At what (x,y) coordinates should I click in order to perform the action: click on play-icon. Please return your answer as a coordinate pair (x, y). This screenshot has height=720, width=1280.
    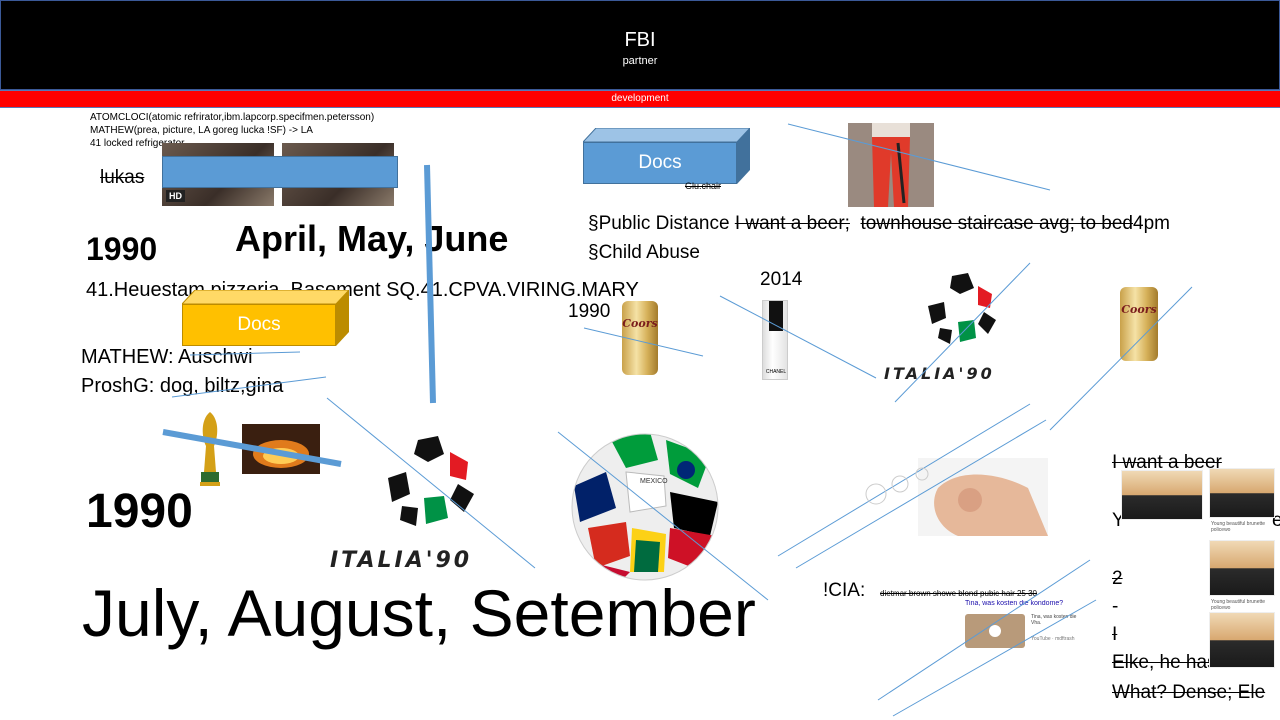
    Looking at the image, I should click on (995, 631).